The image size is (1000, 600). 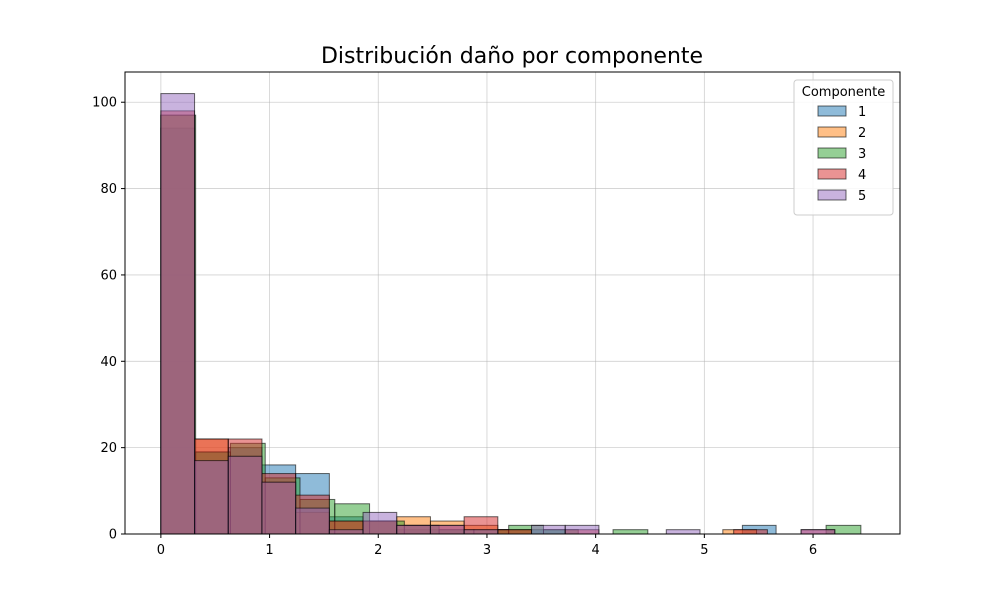 What do you see at coordinates (104, 103) in the screenshot?
I see `y-tick-label: 100` at bounding box center [104, 103].